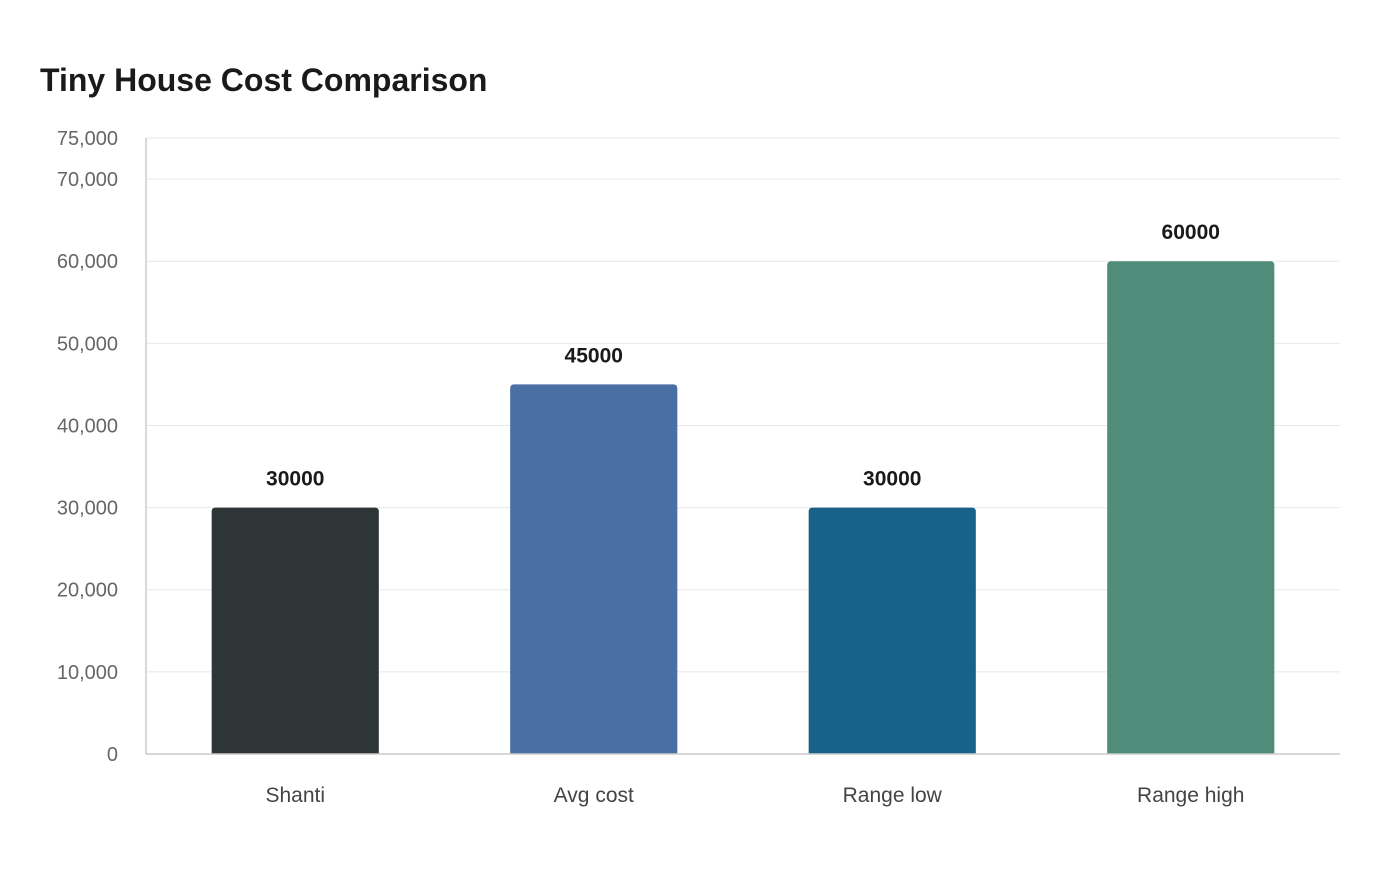 The width and height of the screenshot is (1400, 880). I want to click on y-tick-label: 10,000, so click(87, 673).